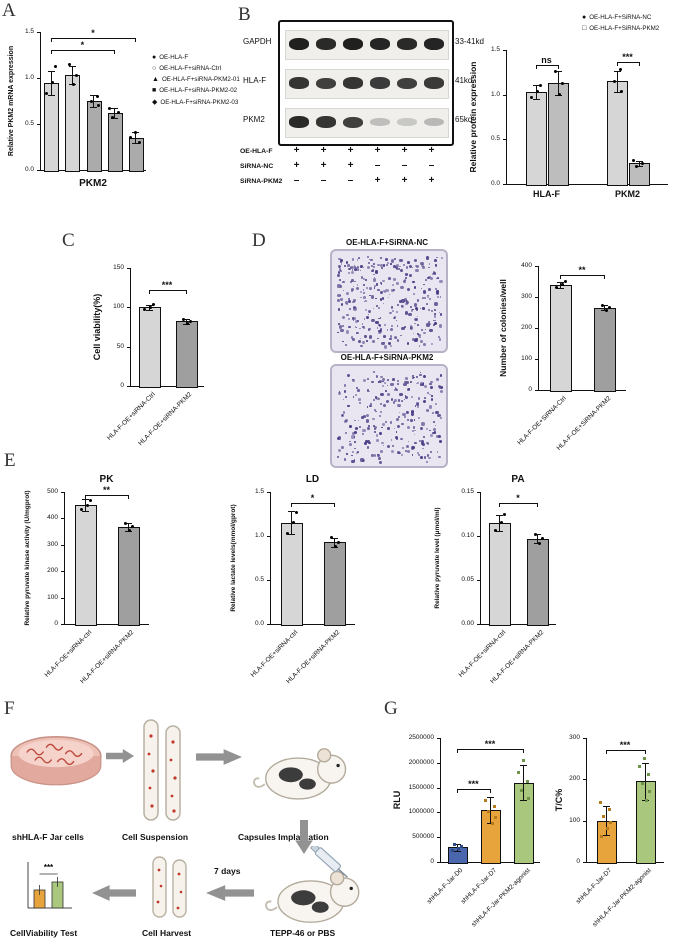 The image size is (681, 944). What do you see at coordinates (56, 761) in the screenshot?
I see `petri-dish-cells-illustration` at bounding box center [56, 761].